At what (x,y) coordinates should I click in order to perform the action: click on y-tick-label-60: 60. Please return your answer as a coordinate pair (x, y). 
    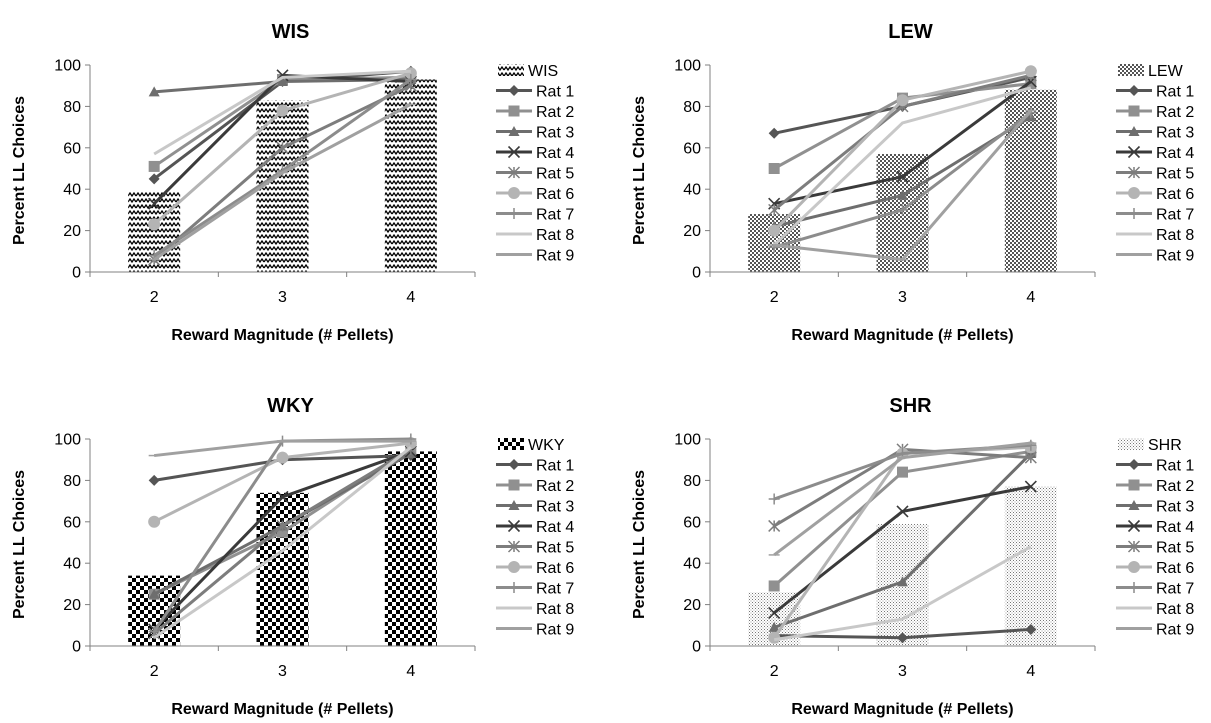
    Looking at the image, I should click on (692, 148).